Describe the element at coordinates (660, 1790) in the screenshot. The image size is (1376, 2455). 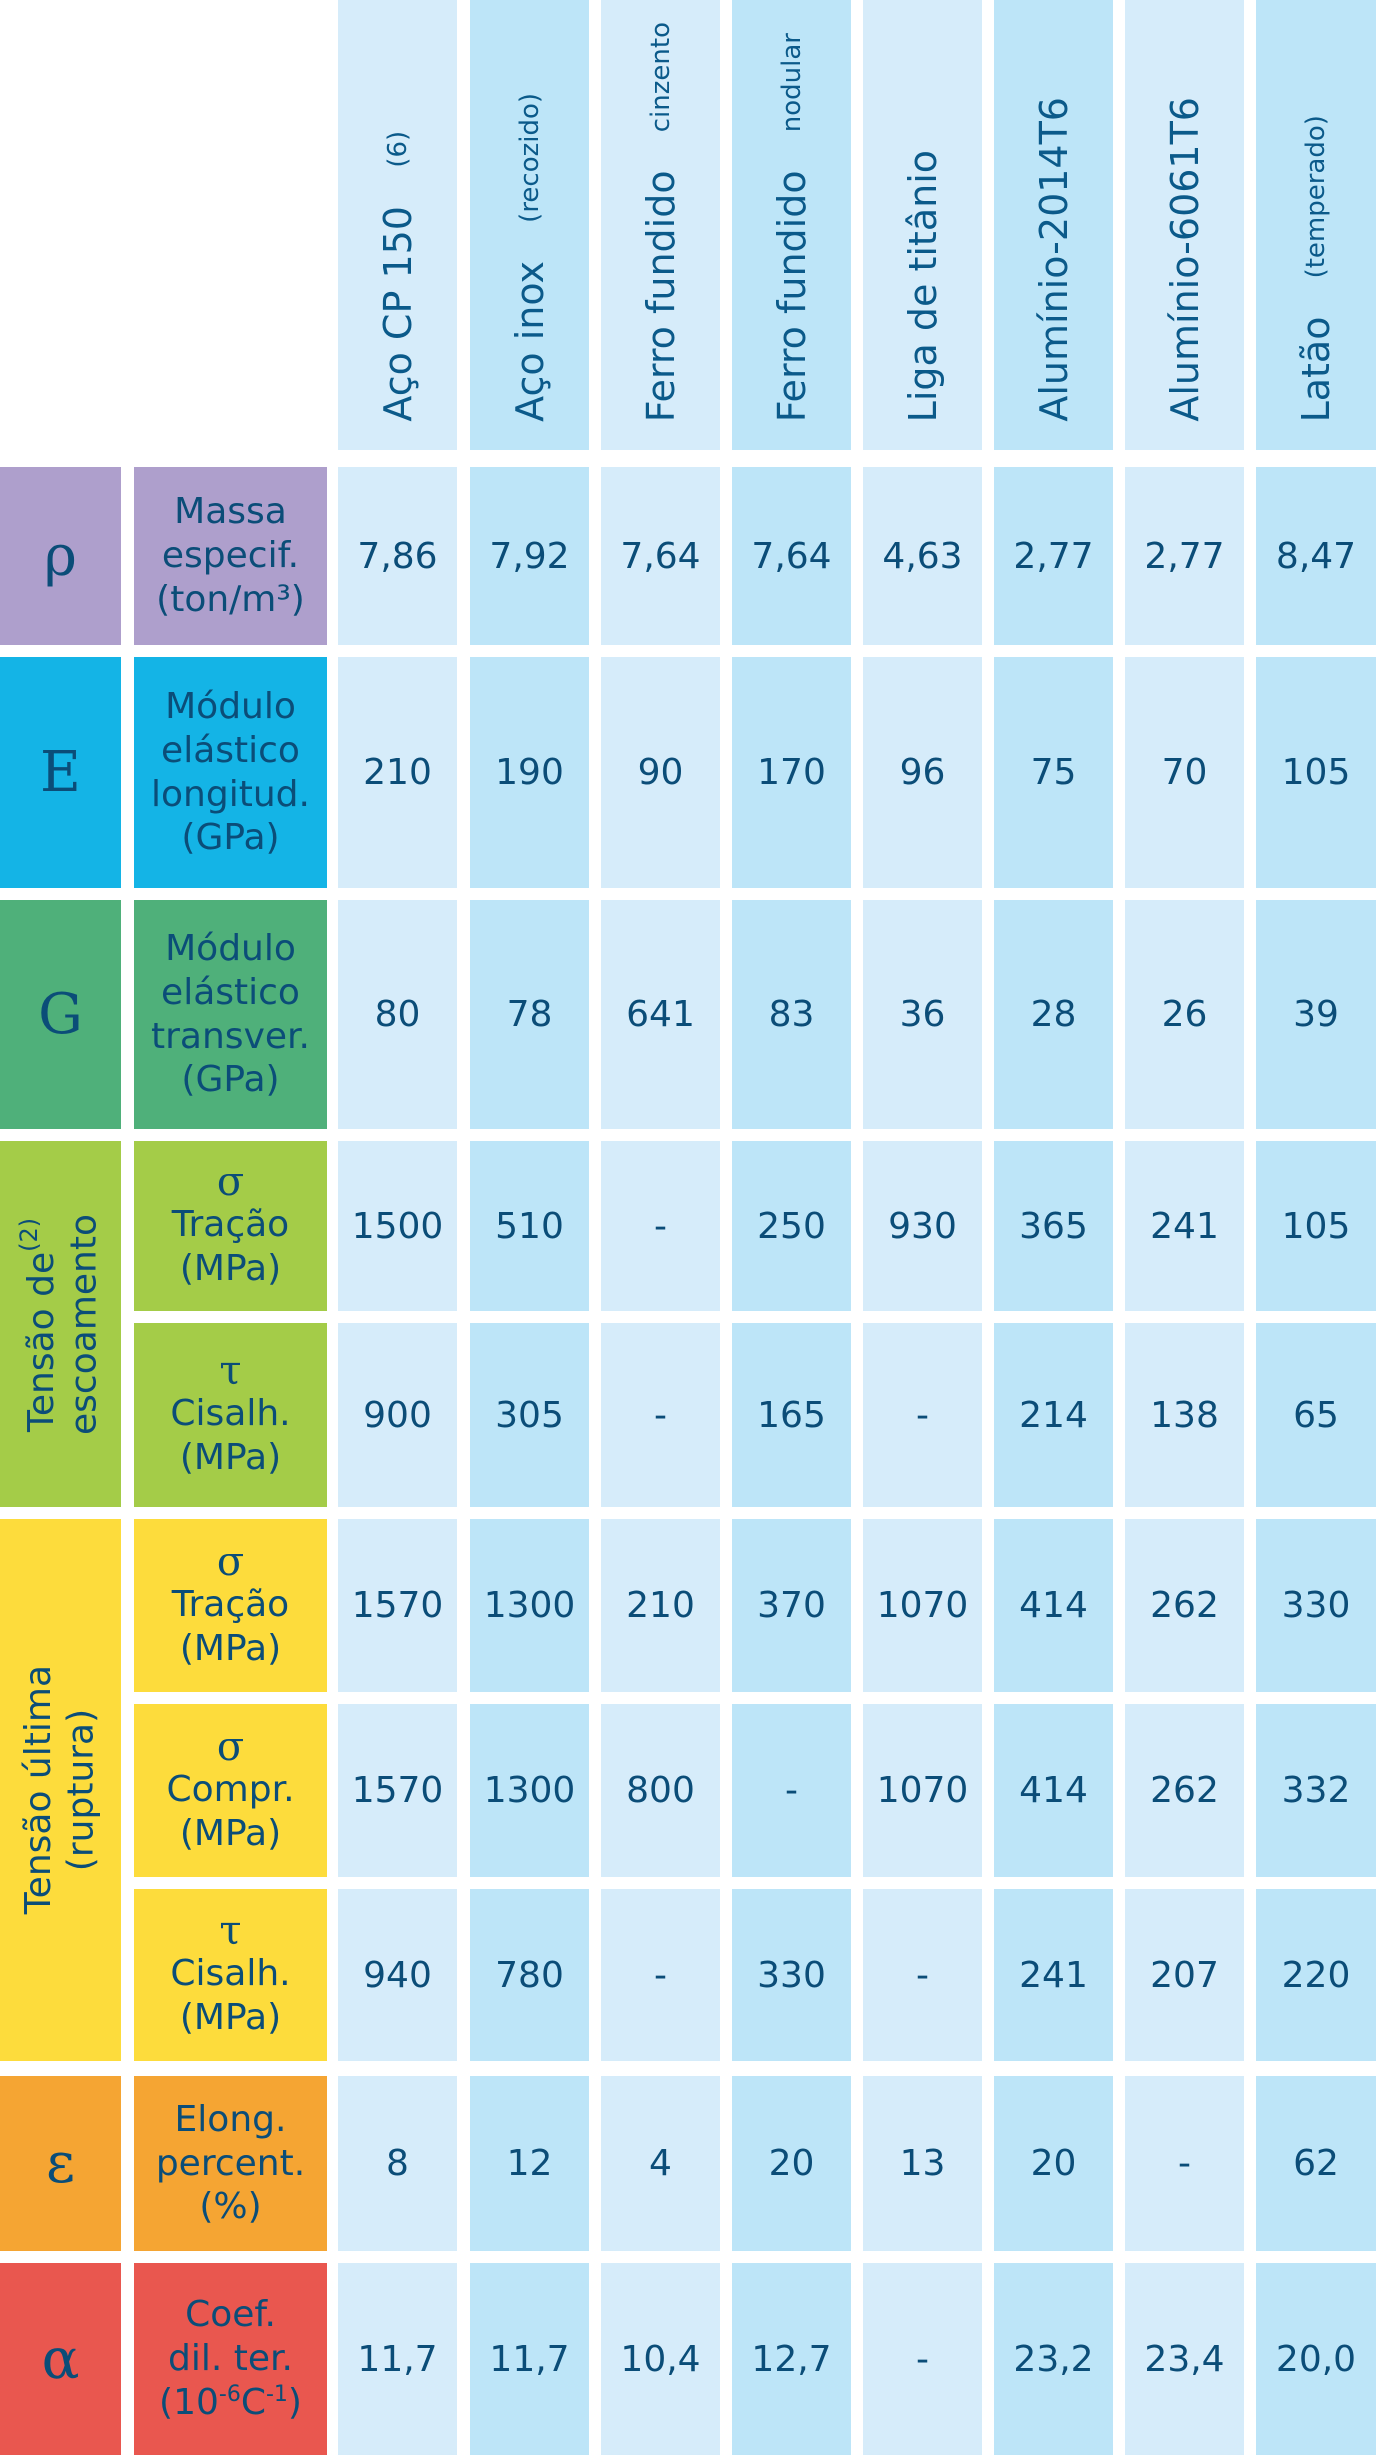
I see `value-cell: 800` at that location.